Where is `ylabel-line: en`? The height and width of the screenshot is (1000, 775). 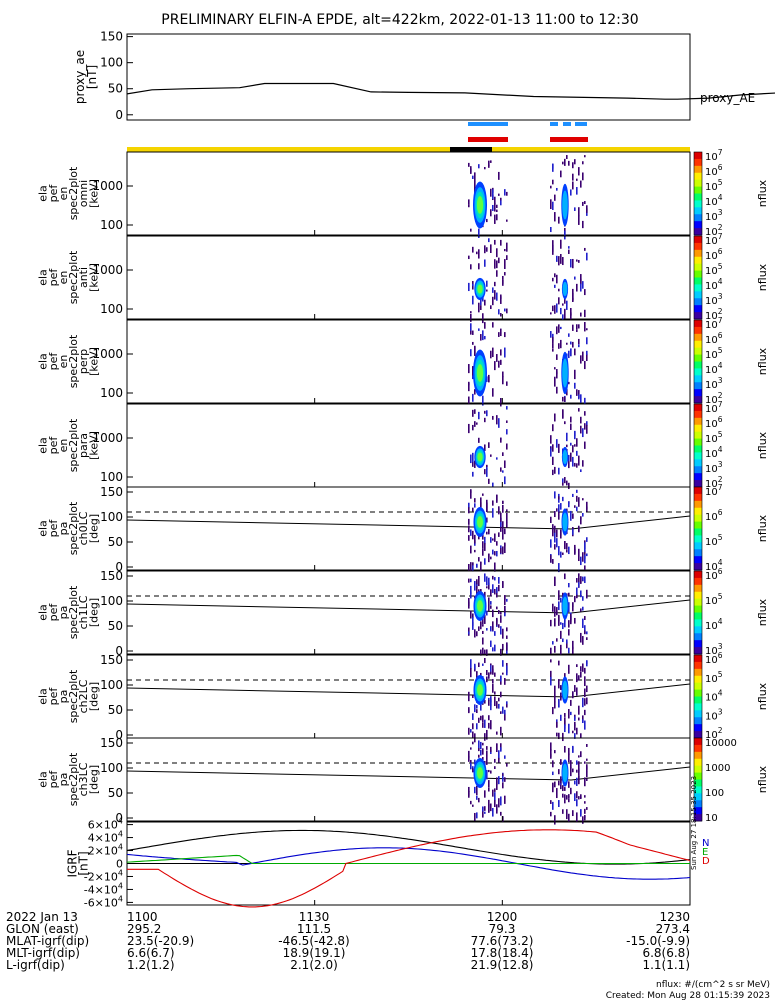
ylabel-line: en is located at coordinates (63, 278).